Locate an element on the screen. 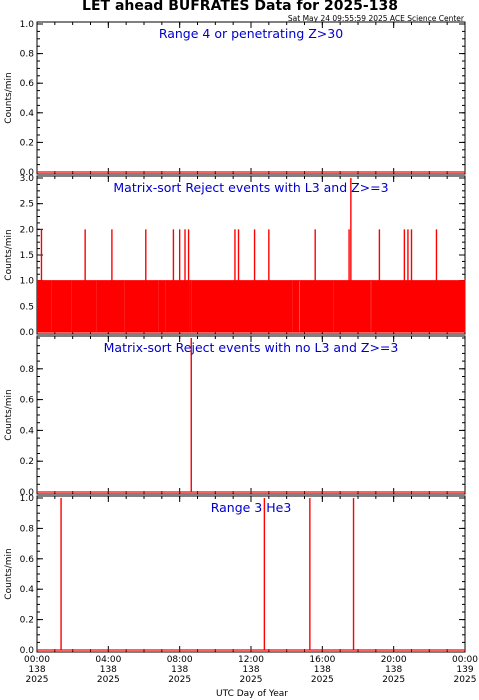 The image size is (479, 700). y-tick-label: 0.5 is located at coordinates (27, 307).